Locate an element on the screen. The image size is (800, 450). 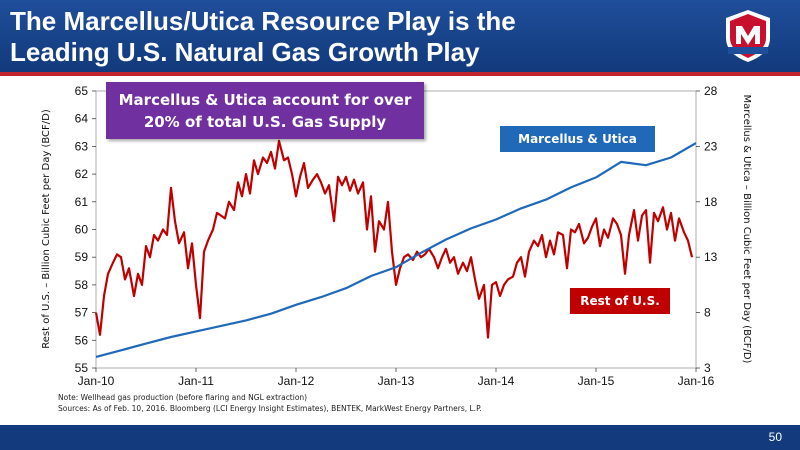
left-axis-tick-label: 61 is located at coordinates (82, 202).